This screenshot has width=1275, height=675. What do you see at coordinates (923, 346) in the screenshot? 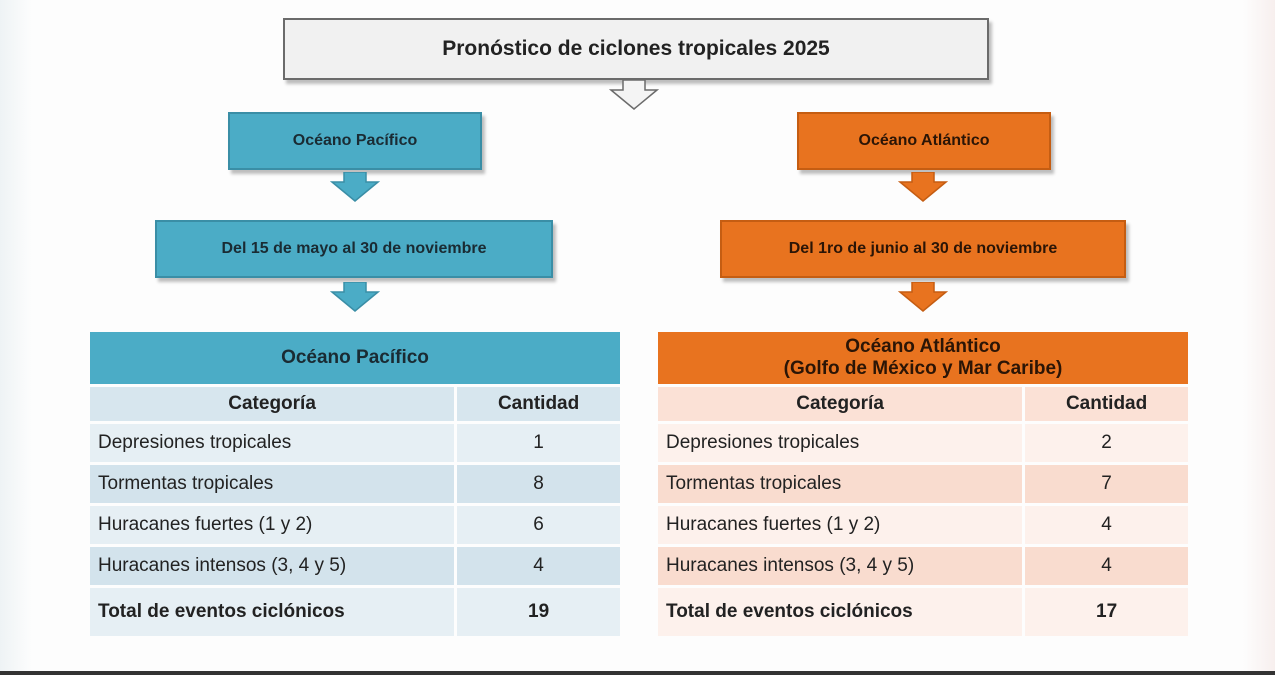
I see `atlantic-table-title-line1: Océano Atlántico` at bounding box center [923, 346].